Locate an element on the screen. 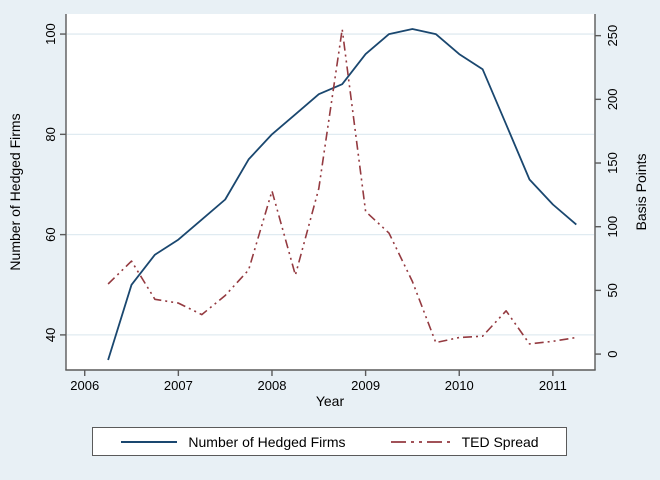 This screenshot has height=480, width=660. y-left-tick-label-80: 80 is located at coordinates (50, 134).